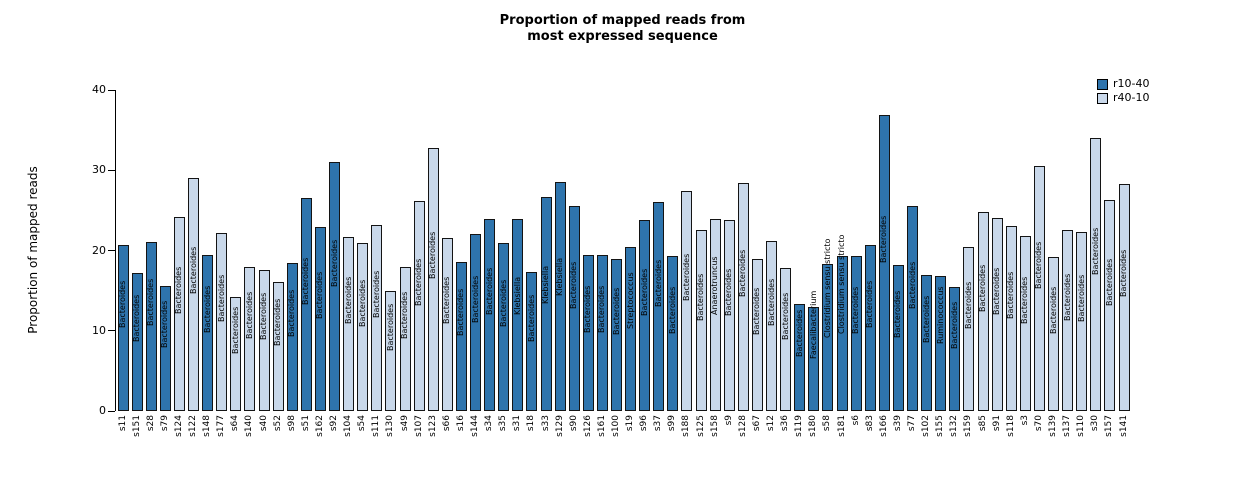 Image resolution: width=1238 pixels, height=500 pixels. Describe the element at coordinates (1123, 98) in the screenshot. I see `legend-item-r40-10: r40-10` at that location.